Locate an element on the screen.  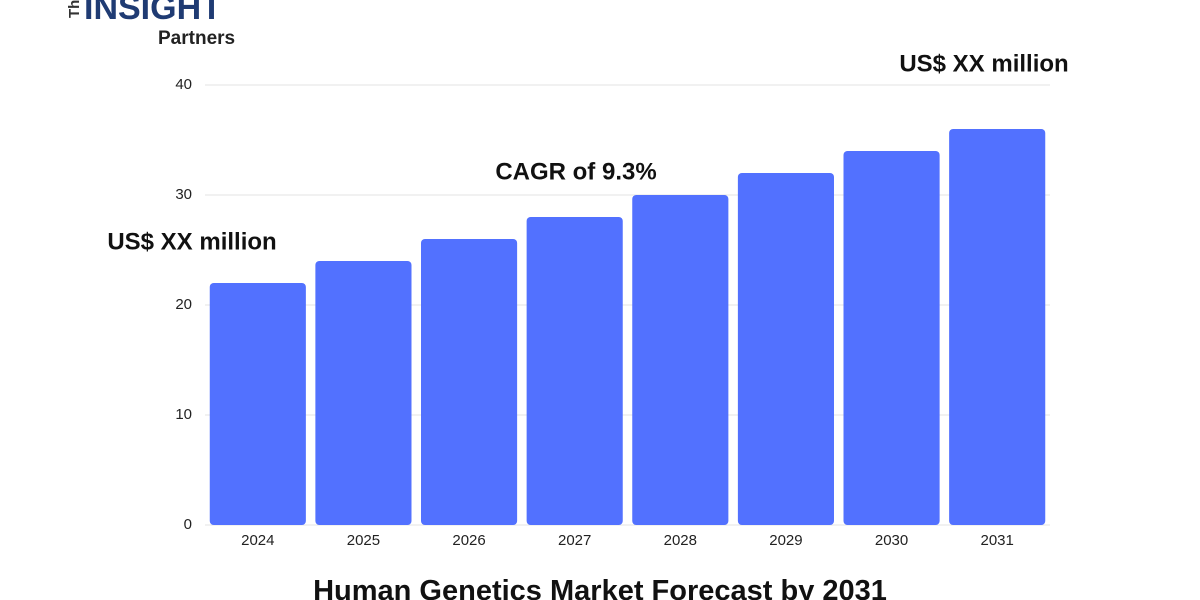
logo: The INSIGHT Partners is located at coordinates (150, 24).